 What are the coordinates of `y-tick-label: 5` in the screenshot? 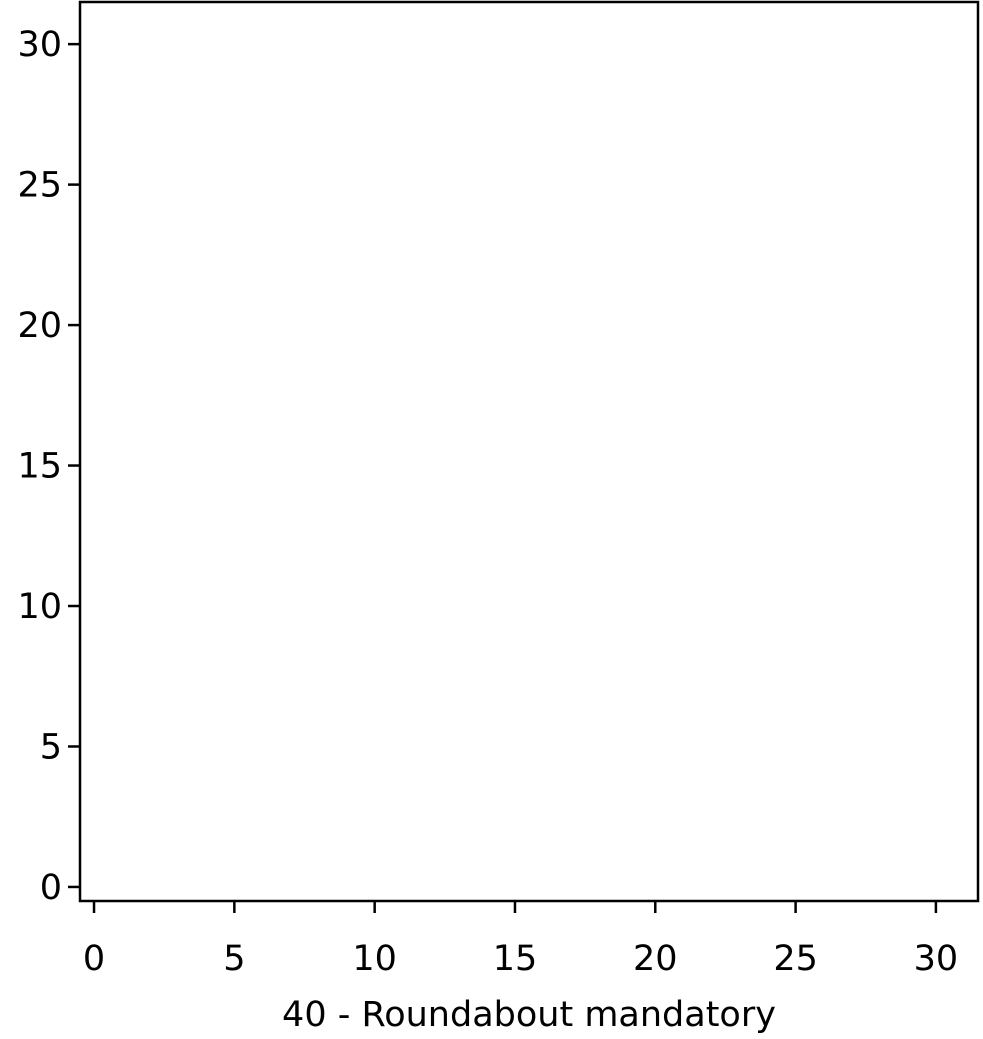 It's located at (51, 747).